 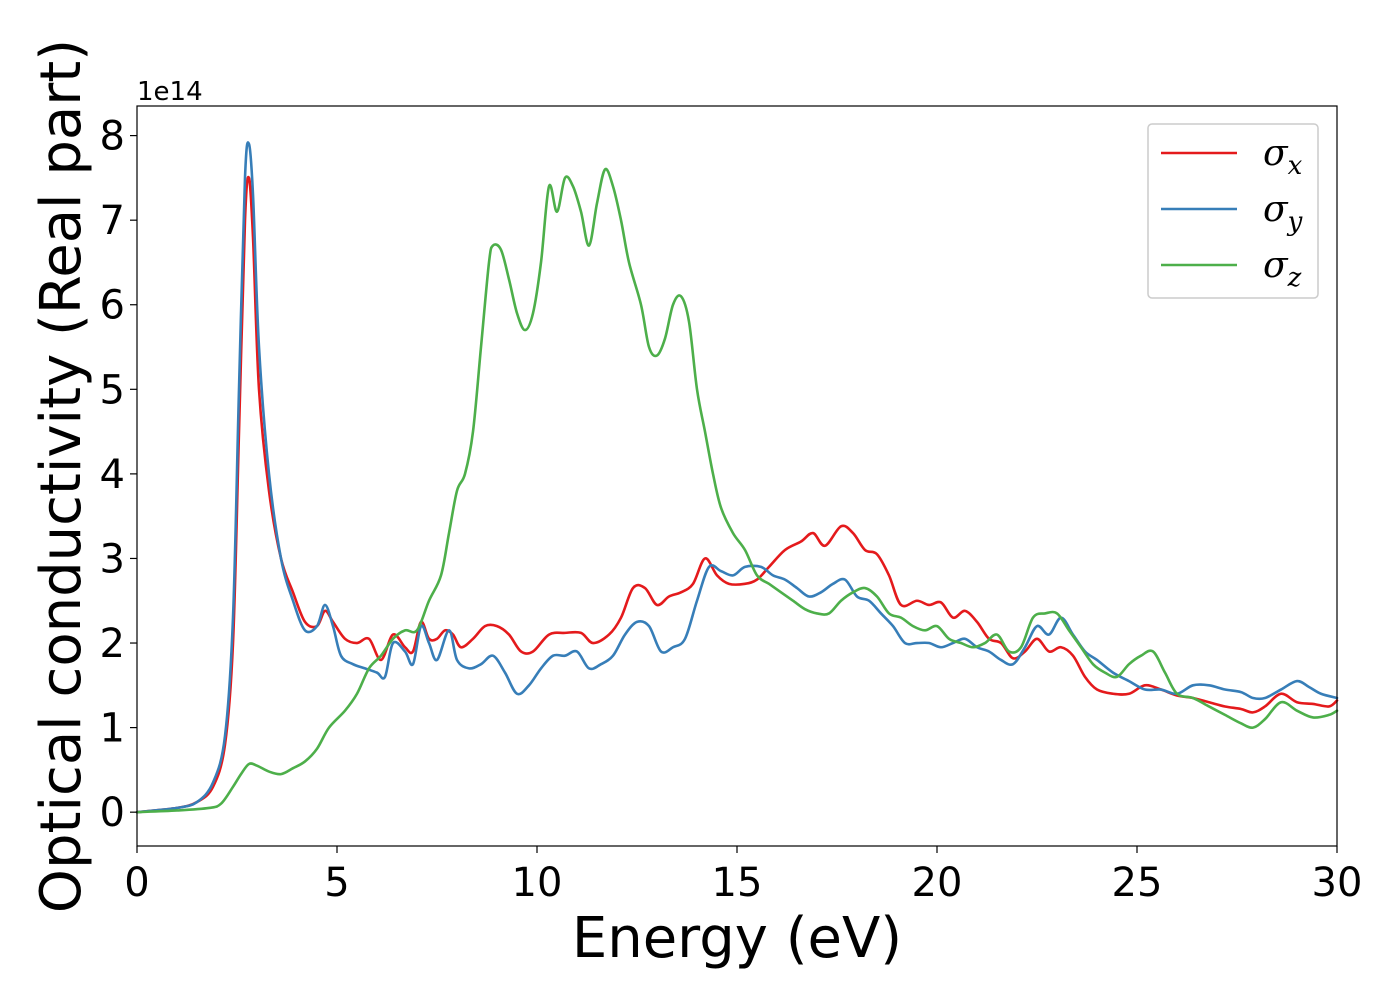 I want to click on x-axis-label: Energy (eV), so click(x=737, y=938).